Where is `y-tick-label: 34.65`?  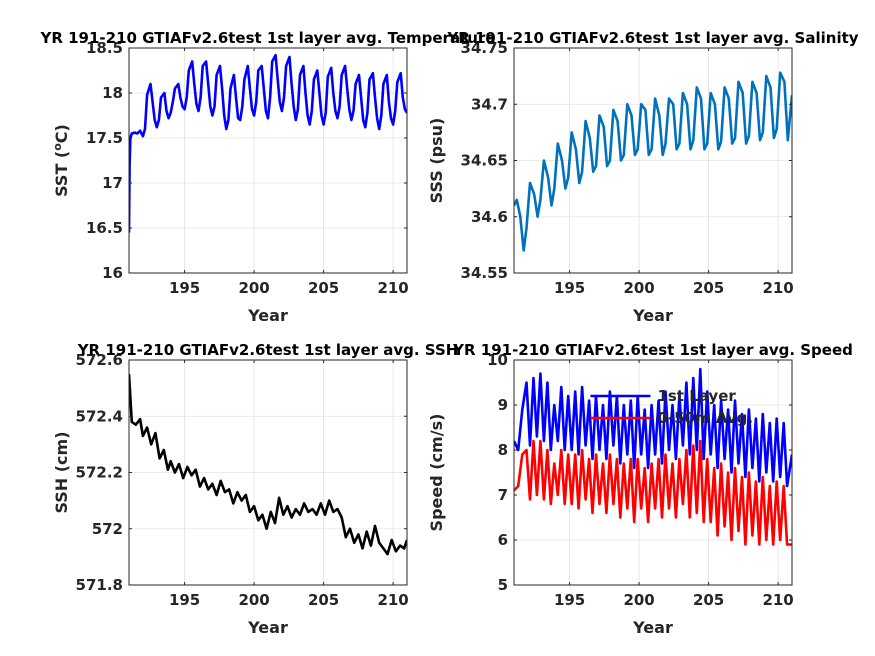
y-tick-label: 34.65 is located at coordinates (484, 161).